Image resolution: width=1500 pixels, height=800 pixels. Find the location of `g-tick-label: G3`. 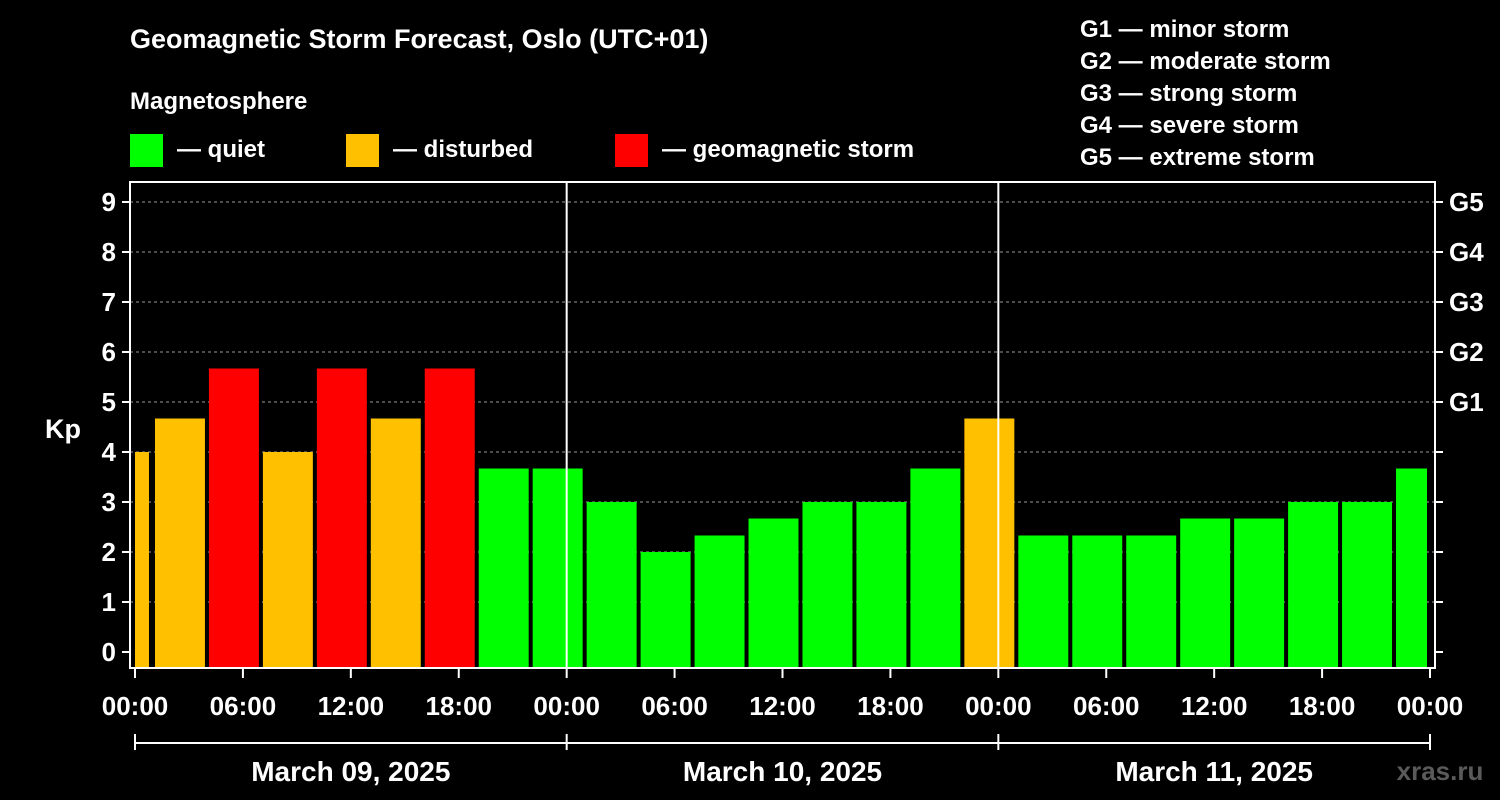

g-tick-label: G3 is located at coordinates (1466, 302).